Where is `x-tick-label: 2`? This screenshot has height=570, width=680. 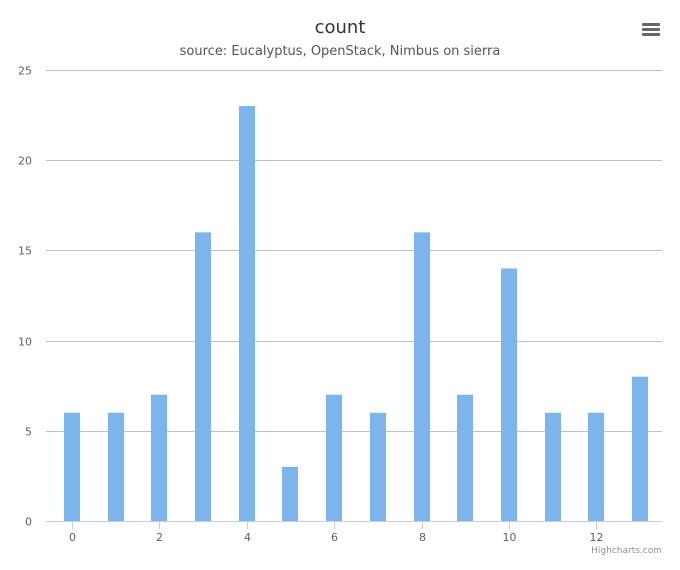 x-tick-label: 2 is located at coordinates (159, 537).